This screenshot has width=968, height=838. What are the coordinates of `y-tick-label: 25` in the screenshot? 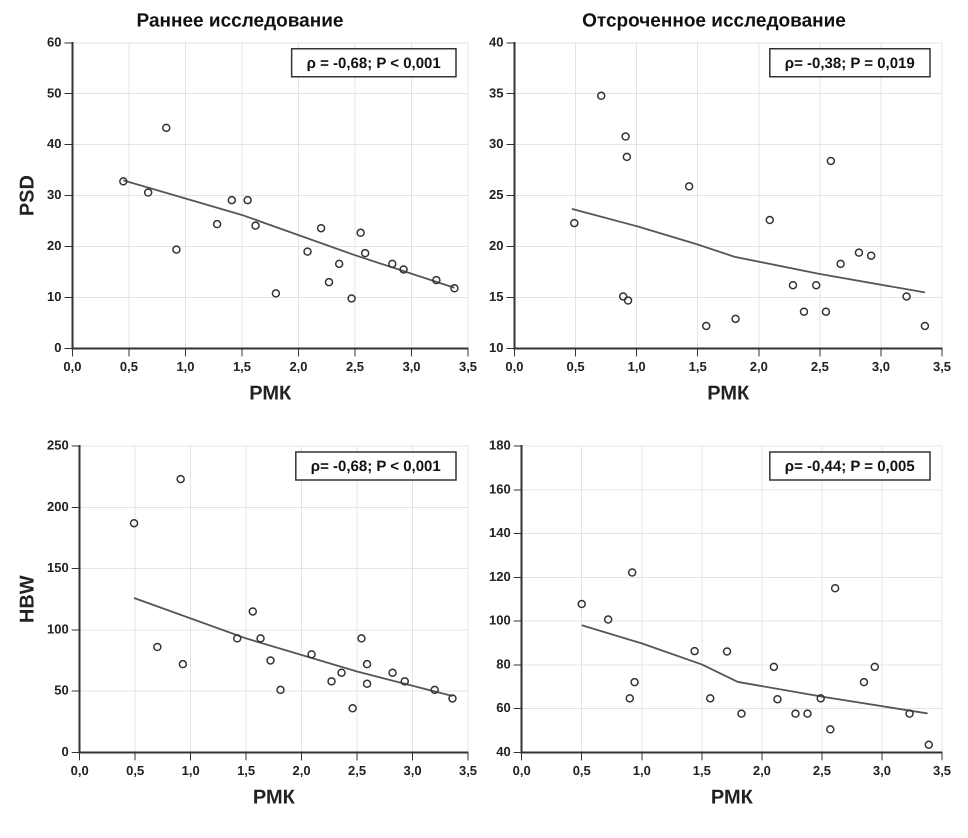 It's located at (496, 194).